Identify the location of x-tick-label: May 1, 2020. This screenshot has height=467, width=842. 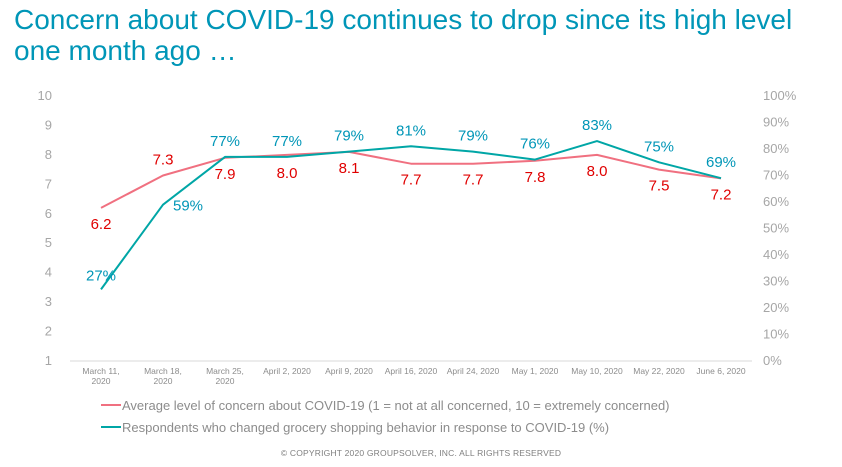
(535, 371).